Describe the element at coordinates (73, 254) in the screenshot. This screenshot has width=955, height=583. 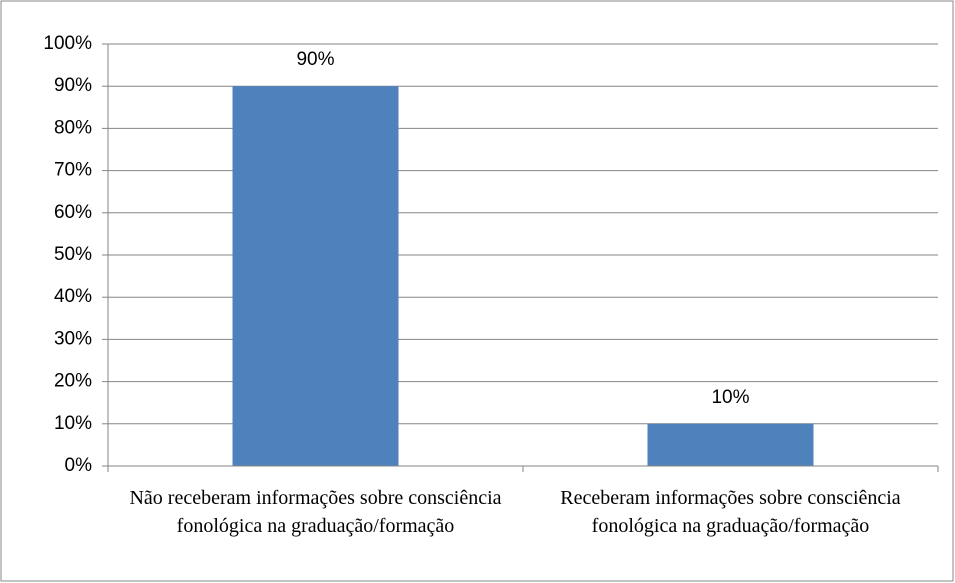
I see `y-tick-label: 50%` at that location.